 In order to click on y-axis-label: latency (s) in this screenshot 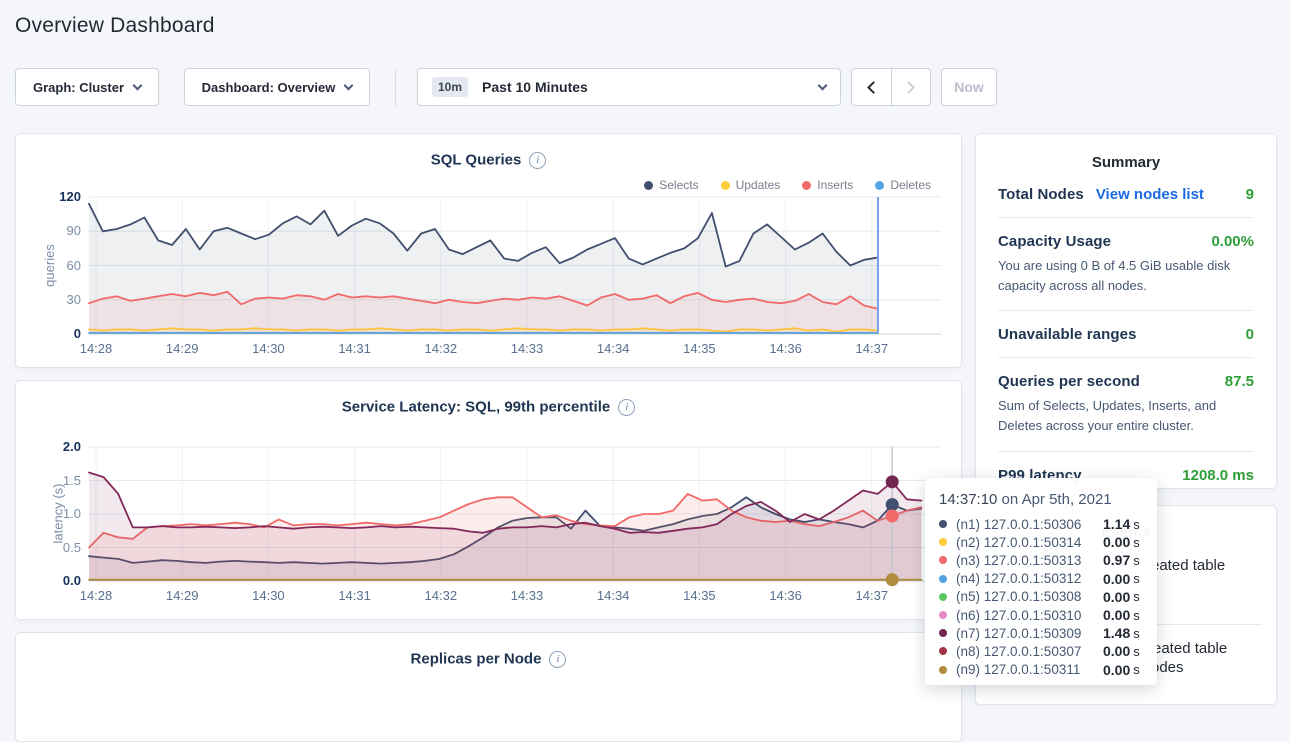, I will do `click(58, 513)`.